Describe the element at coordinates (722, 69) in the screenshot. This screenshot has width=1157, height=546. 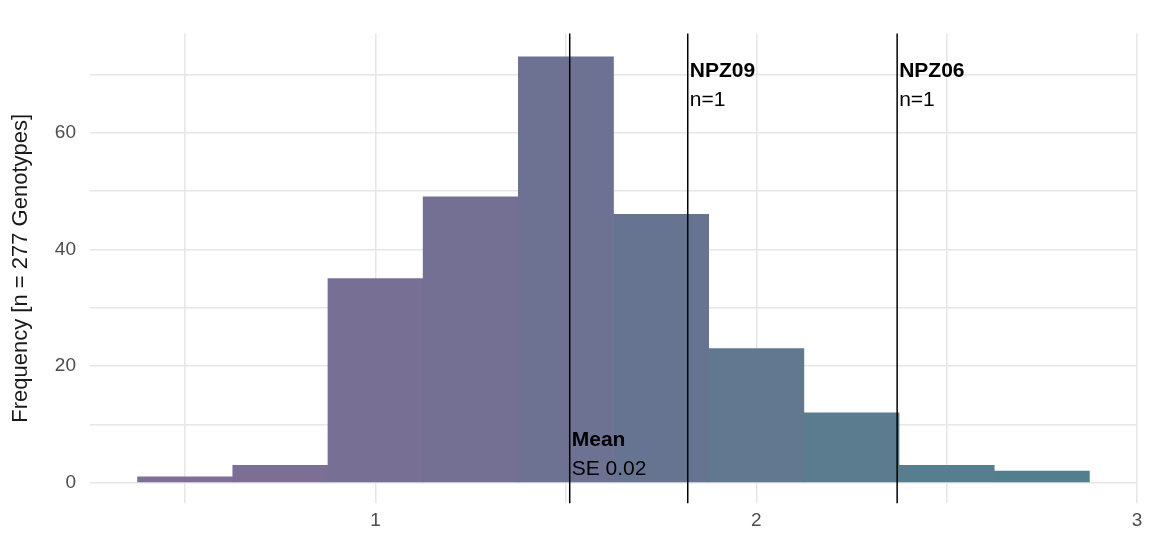
I see `ref-line-label: NPZ09` at that location.